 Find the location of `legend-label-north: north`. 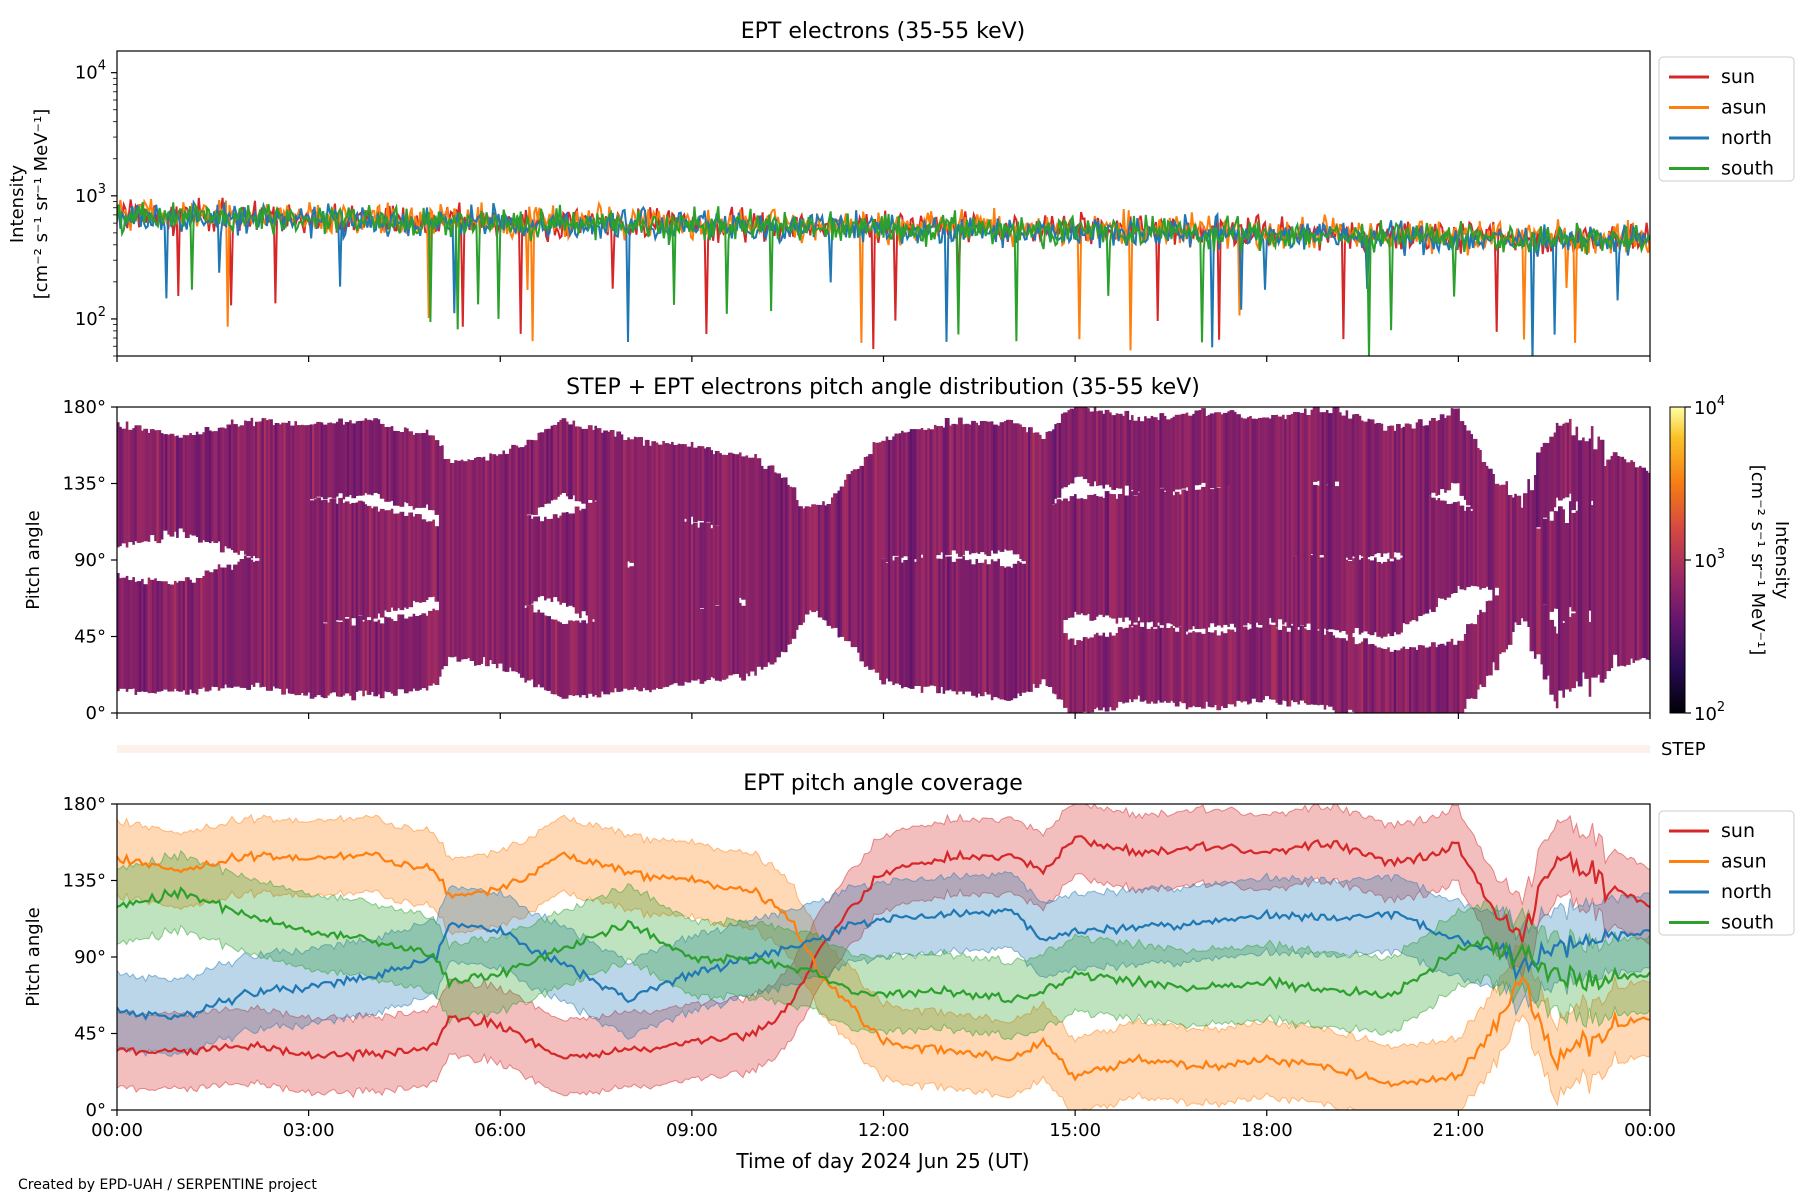

legend-label-north: north is located at coordinates (1746, 138).